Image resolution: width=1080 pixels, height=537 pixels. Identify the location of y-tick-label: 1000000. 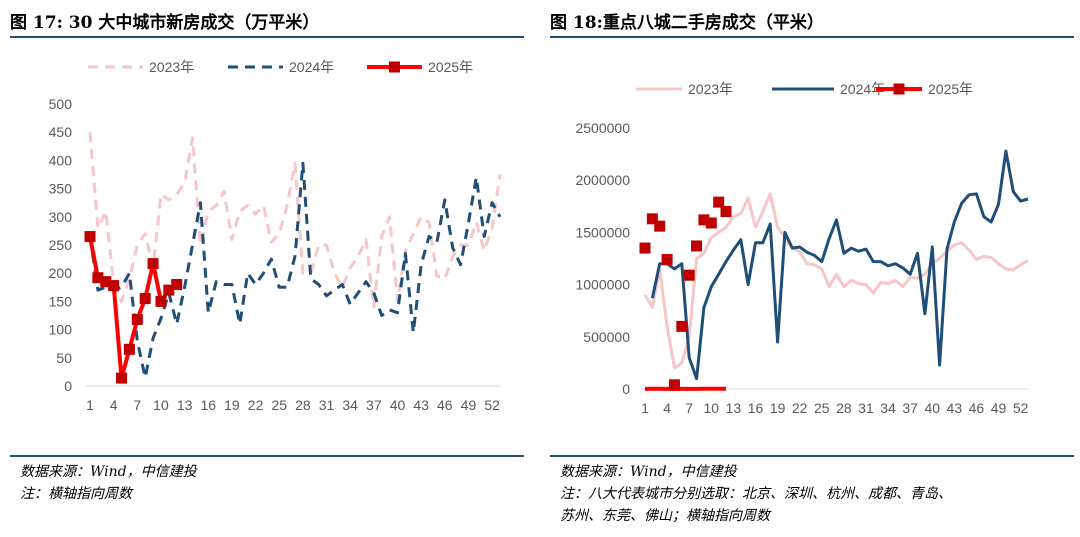
(602, 285).